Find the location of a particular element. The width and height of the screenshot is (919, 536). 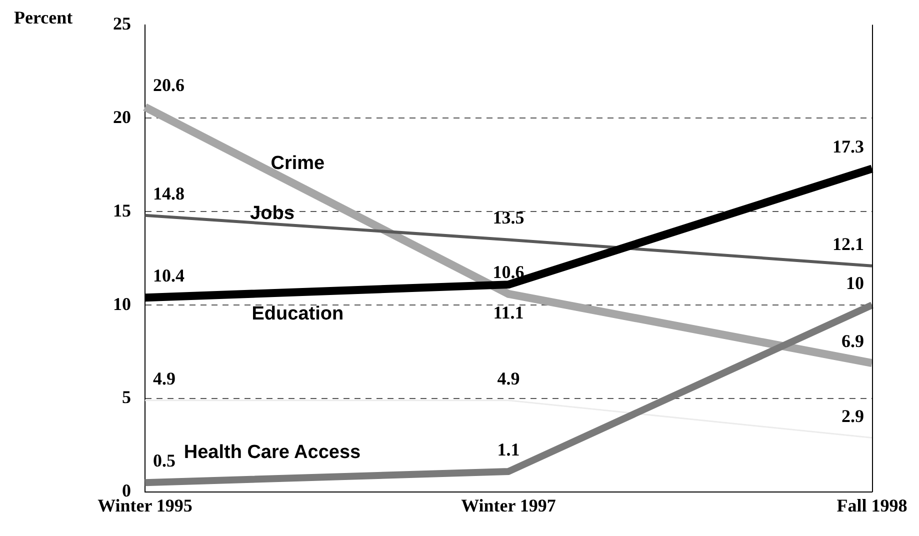

series-label: Health Care Access is located at coordinates (272, 452).